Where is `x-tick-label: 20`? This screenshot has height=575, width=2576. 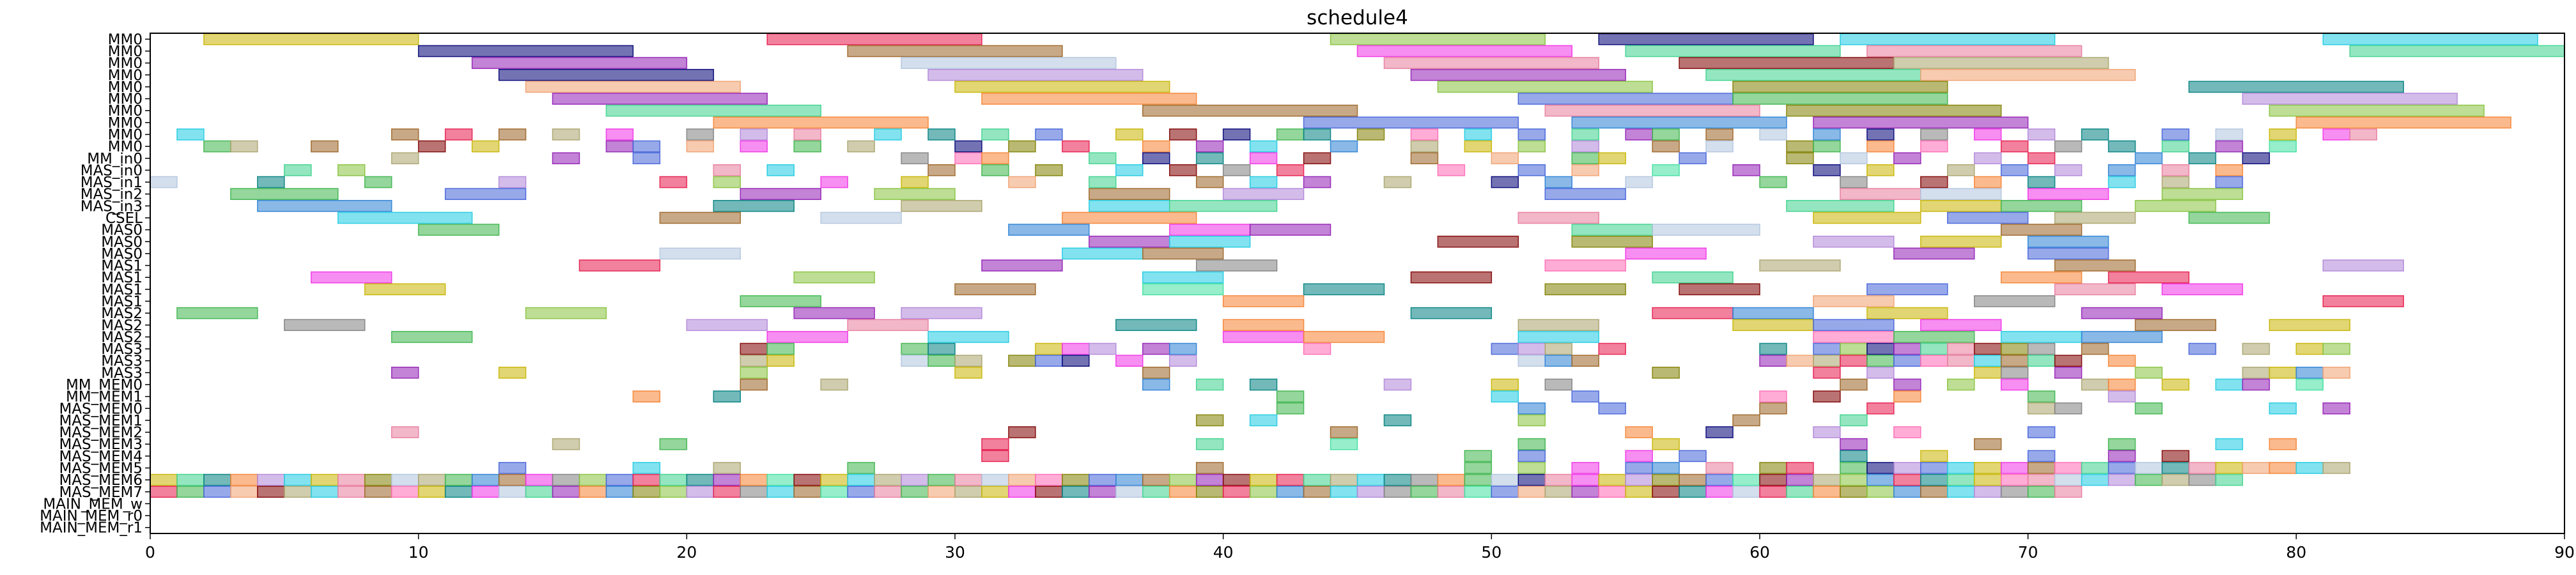
x-tick-label: 20 is located at coordinates (686, 552).